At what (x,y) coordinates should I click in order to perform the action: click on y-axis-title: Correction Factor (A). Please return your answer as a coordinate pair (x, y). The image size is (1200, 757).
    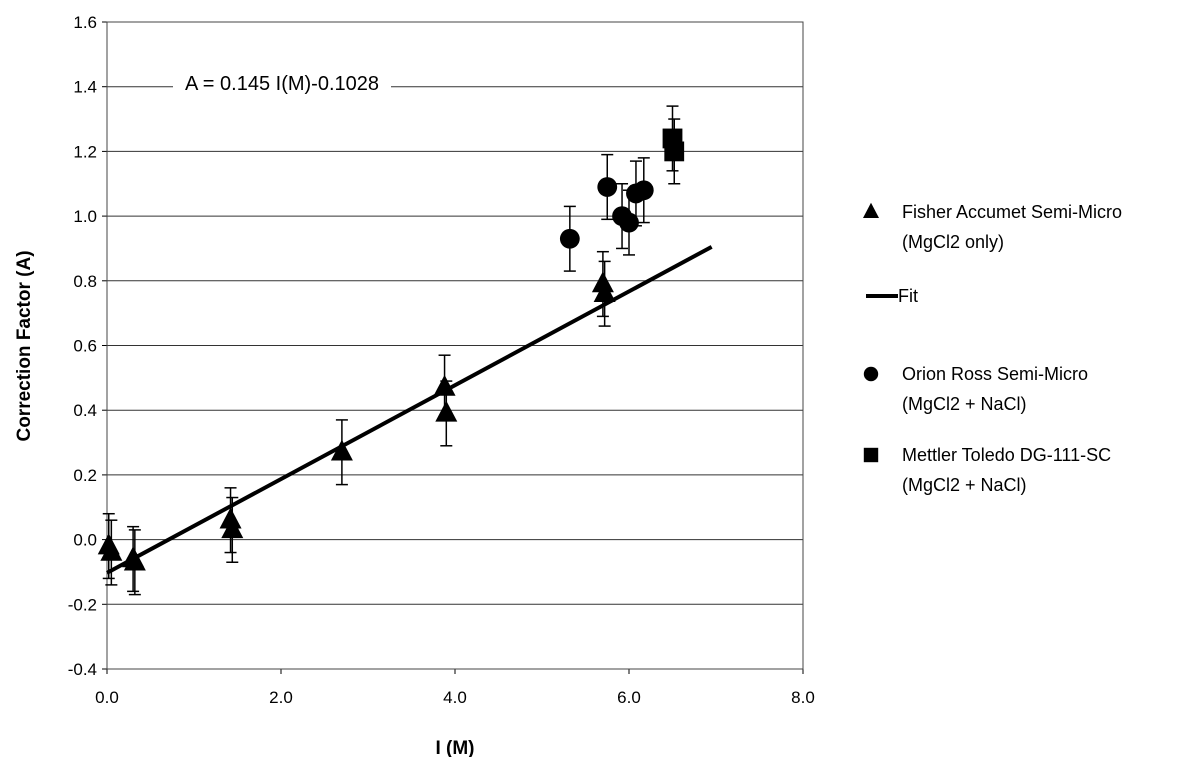
    Looking at the image, I should click on (24, 345).